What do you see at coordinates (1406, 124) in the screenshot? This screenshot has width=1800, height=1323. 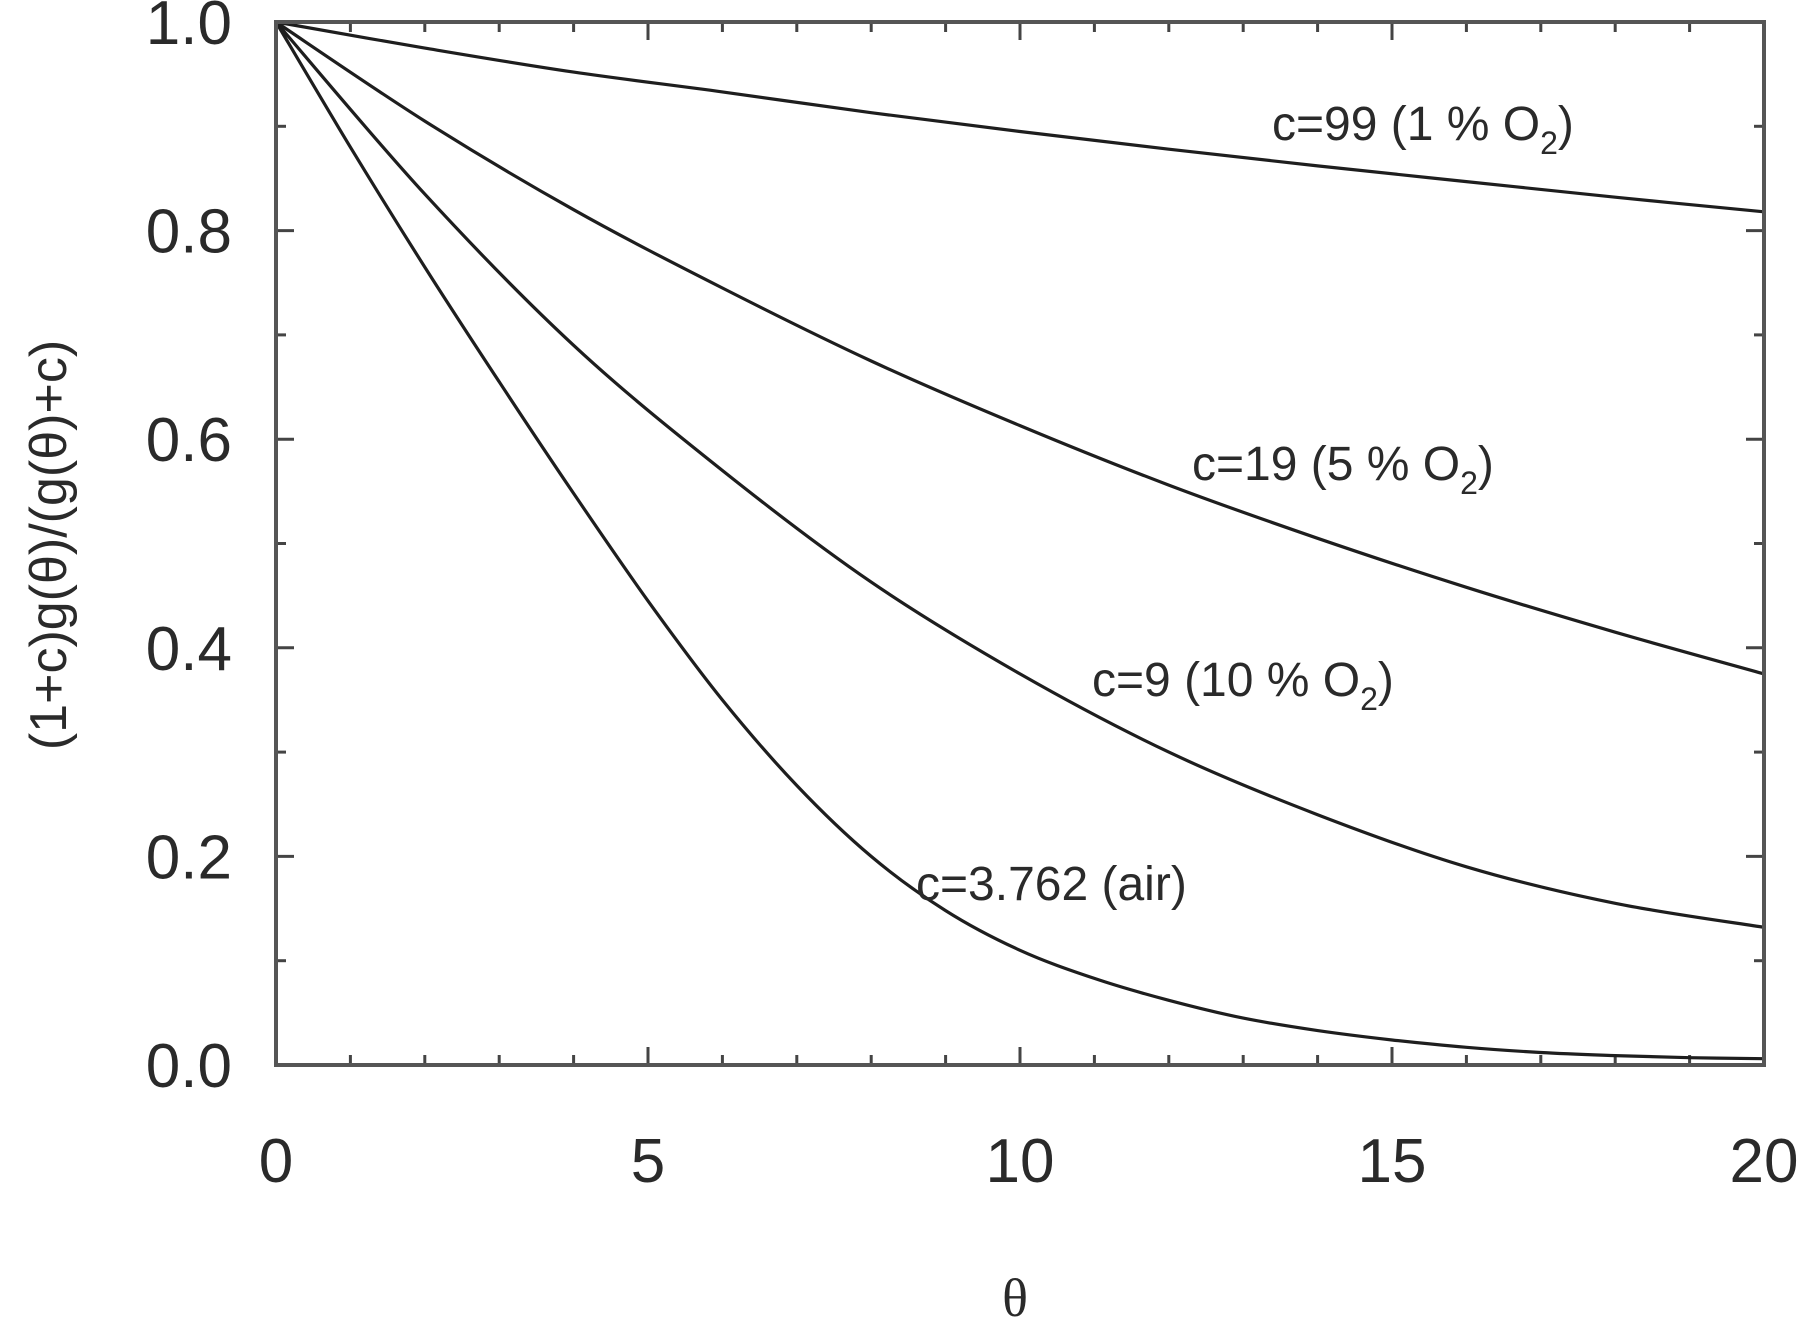 I see `series-label-main: c=99 (1 % O` at bounding box center [1406, 124].